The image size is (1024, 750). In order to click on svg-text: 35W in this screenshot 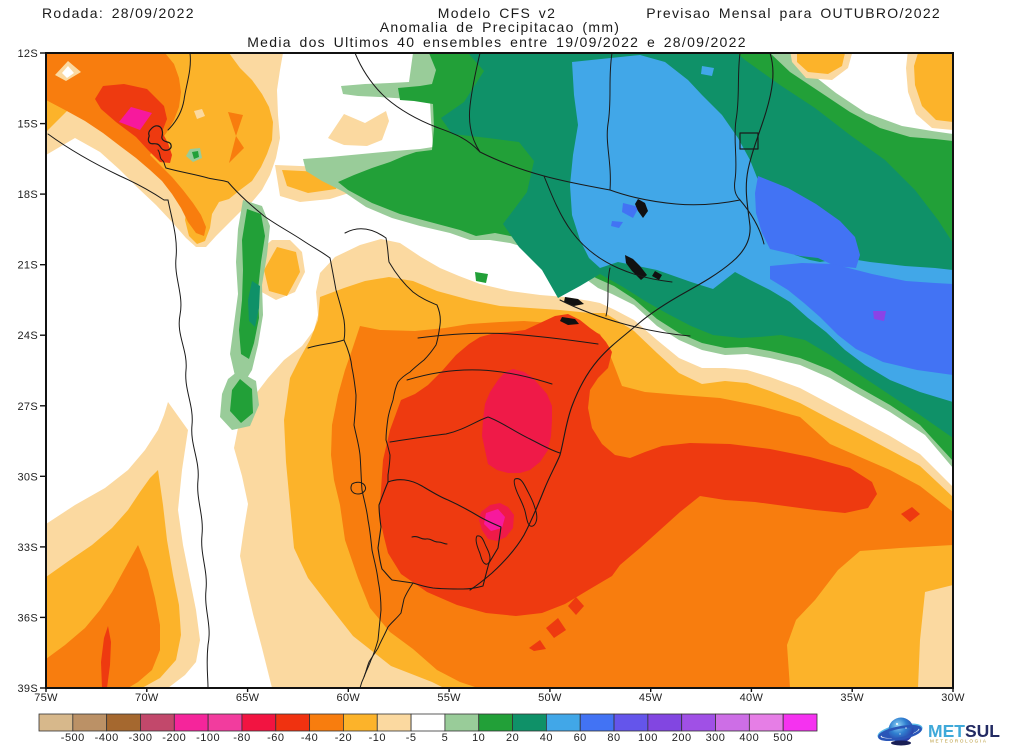, I will do `click(852, 698)`.